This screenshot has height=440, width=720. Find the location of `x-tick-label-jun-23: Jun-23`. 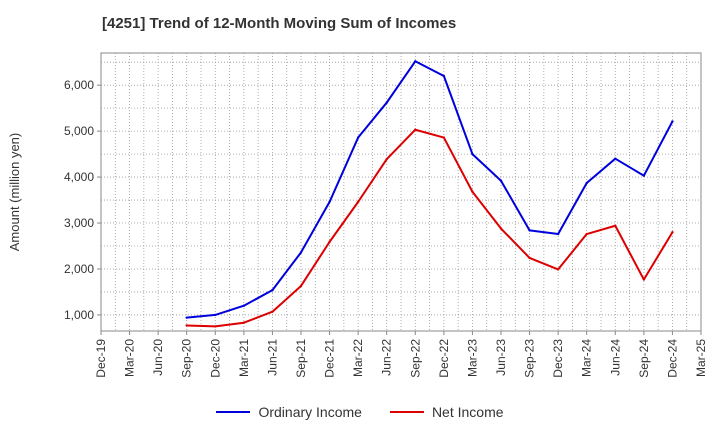

x-tick-label-jun-23: Jun-23 is located at coordinates (501, 357).